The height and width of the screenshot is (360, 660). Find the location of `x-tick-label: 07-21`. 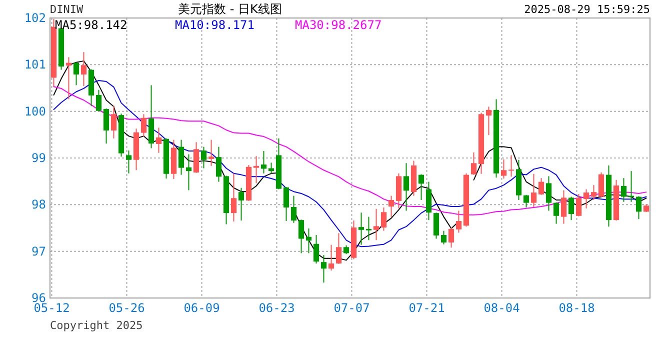

x-tick-label: 07-21 is located at coordinates (426, 308).